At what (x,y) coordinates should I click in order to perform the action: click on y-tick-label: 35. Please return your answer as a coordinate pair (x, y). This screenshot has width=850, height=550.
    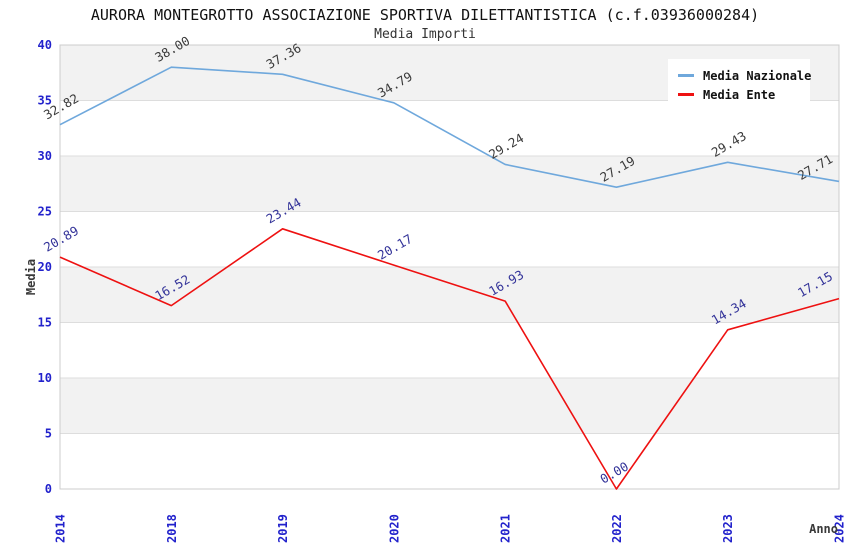
    Looking at the image, I should click on (45, 101).